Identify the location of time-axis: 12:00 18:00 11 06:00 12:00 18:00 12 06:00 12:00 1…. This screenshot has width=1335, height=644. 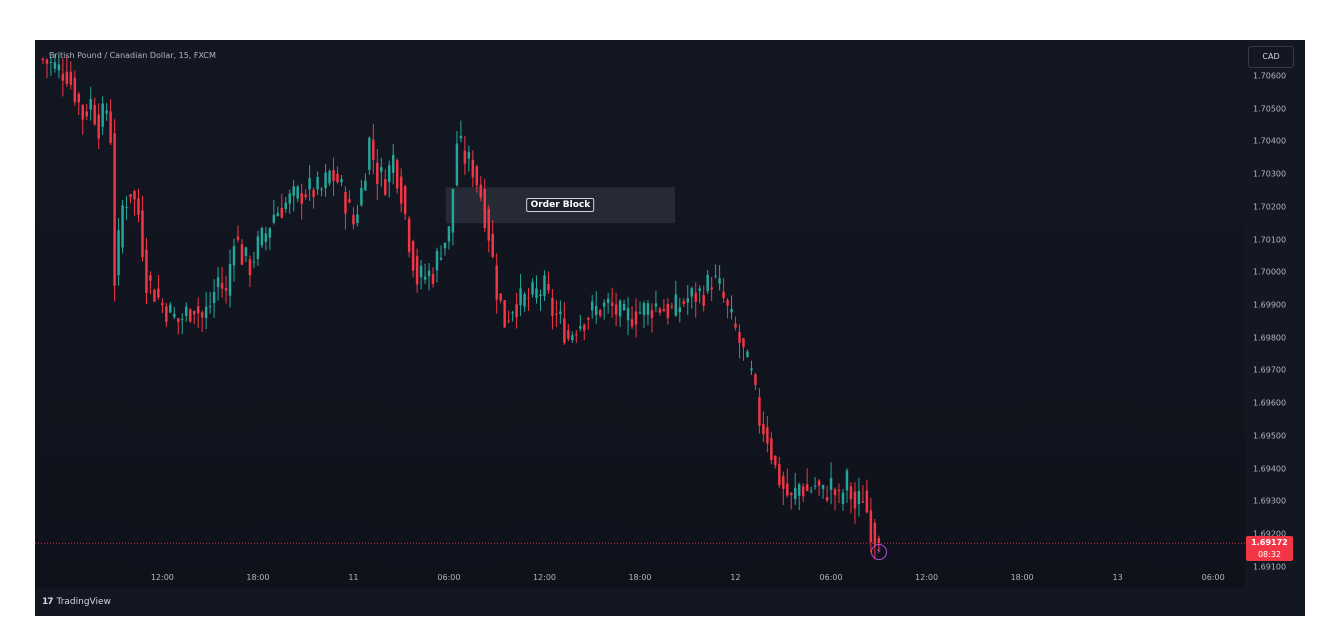
(640, 579).